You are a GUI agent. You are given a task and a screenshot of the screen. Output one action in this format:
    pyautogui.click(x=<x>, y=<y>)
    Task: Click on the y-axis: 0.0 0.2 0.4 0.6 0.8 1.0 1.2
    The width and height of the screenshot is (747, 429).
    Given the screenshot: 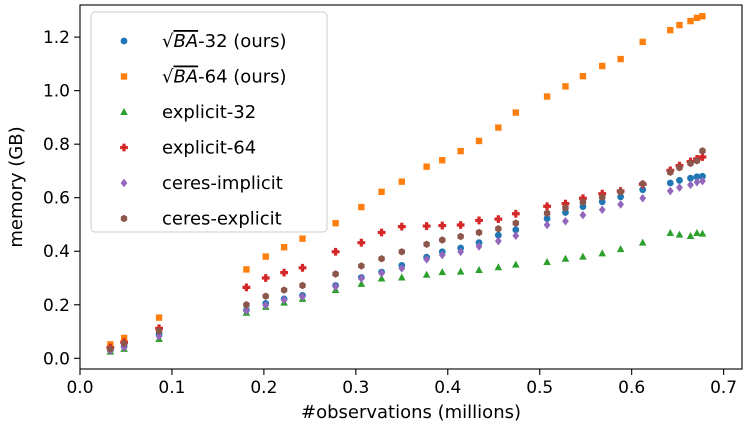 What is the action you would take?
    pyautogui.click(x=61, y=198)
    